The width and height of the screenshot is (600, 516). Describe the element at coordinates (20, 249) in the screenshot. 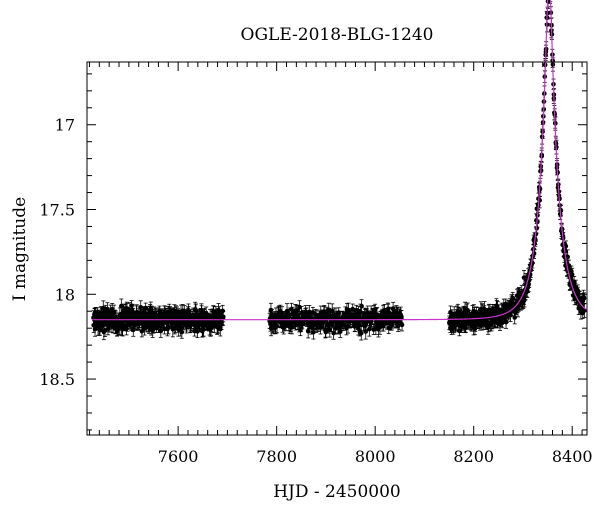

I see `y-axis-label: I magnitude` at that location.